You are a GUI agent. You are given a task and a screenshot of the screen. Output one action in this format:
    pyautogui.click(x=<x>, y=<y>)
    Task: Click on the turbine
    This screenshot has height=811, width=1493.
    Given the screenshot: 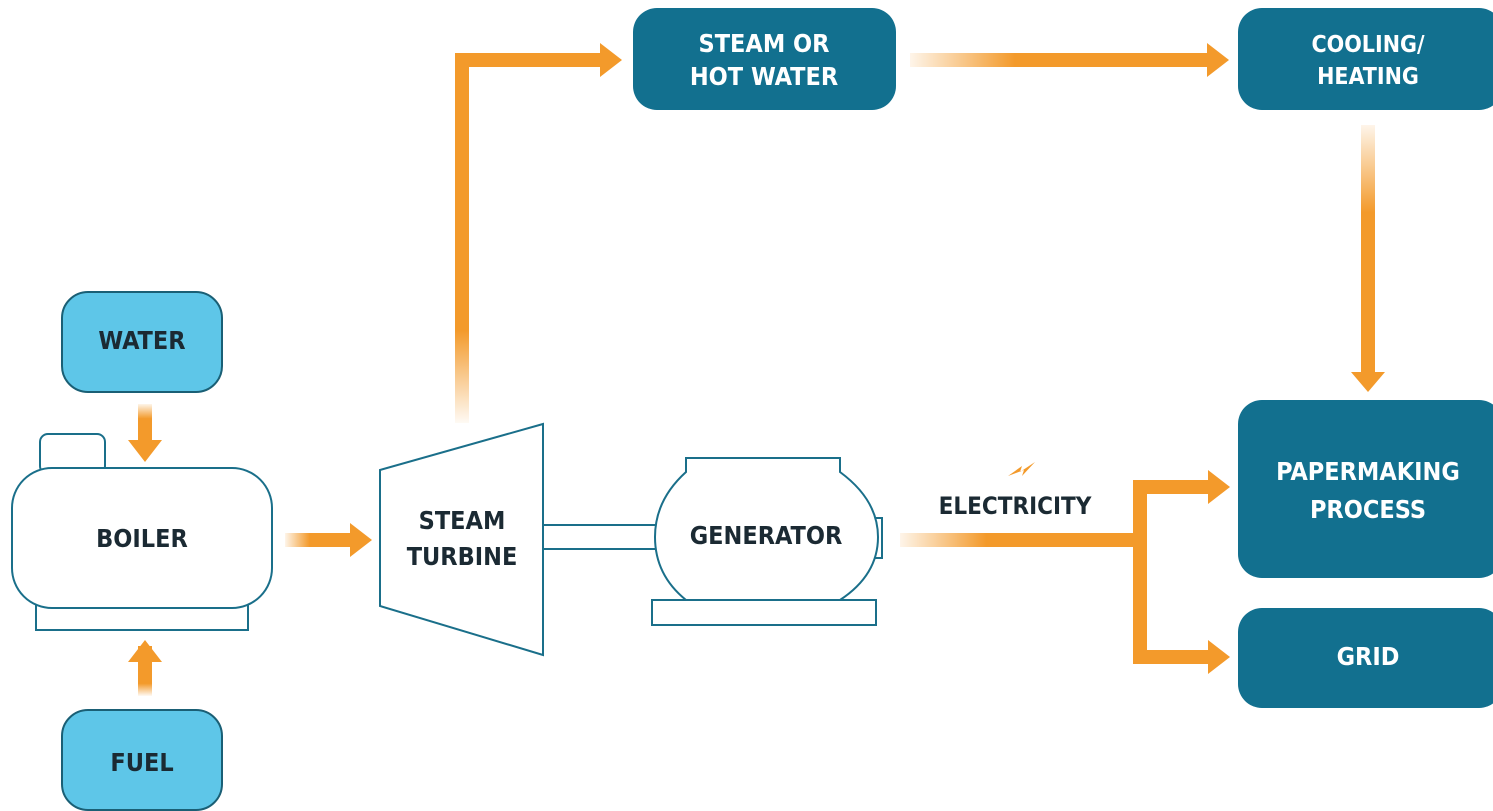 What is the action you would take?
    pyautogui.click(x=461, y=539)
    